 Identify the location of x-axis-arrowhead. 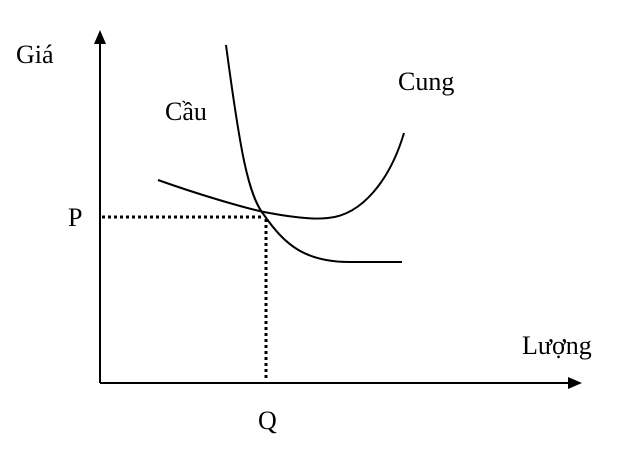
(575, 383).